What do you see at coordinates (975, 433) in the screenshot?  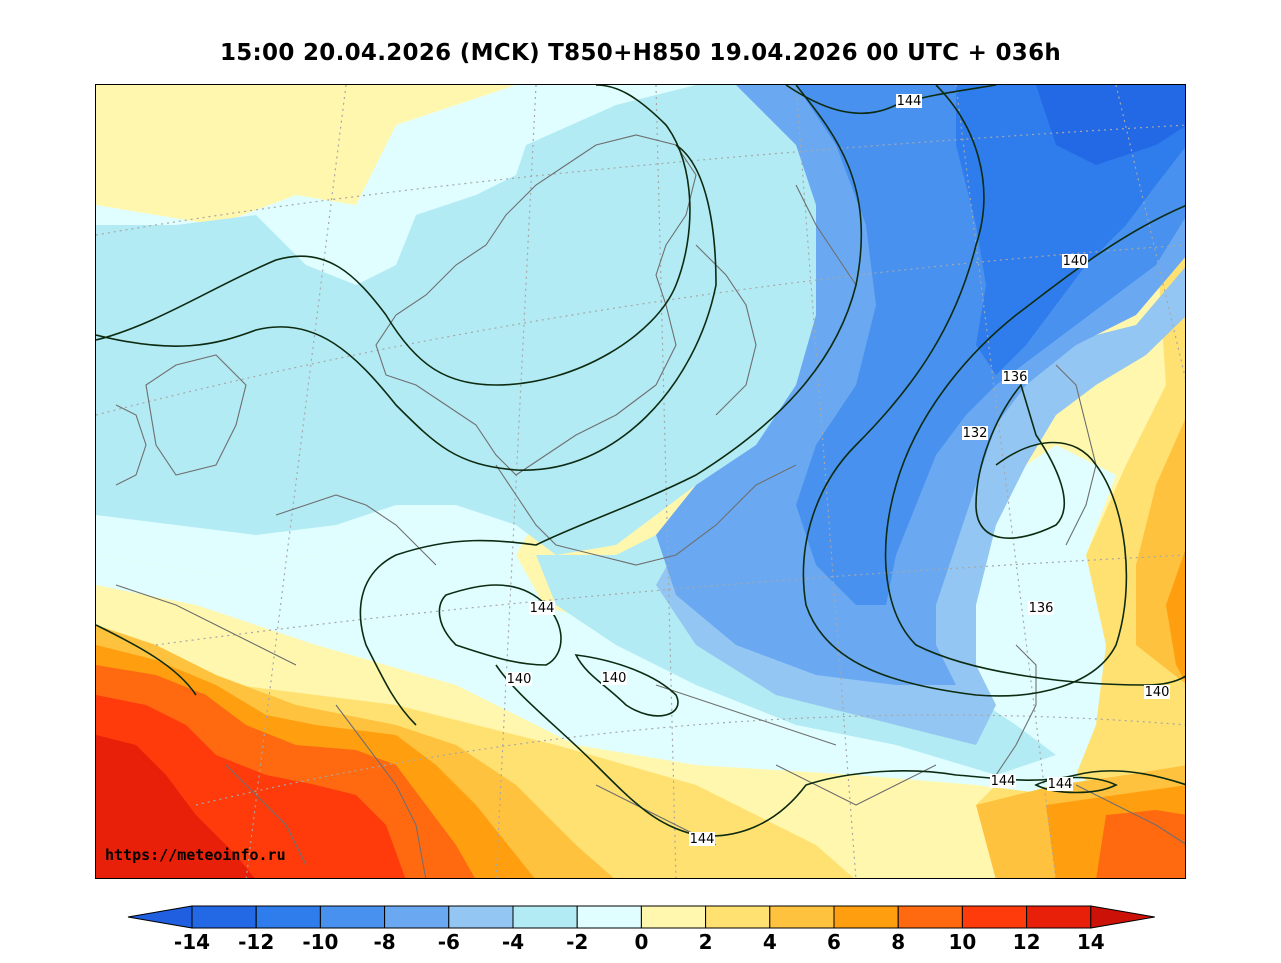 I see `contour-label: 132` at bounding box center [975, 433].